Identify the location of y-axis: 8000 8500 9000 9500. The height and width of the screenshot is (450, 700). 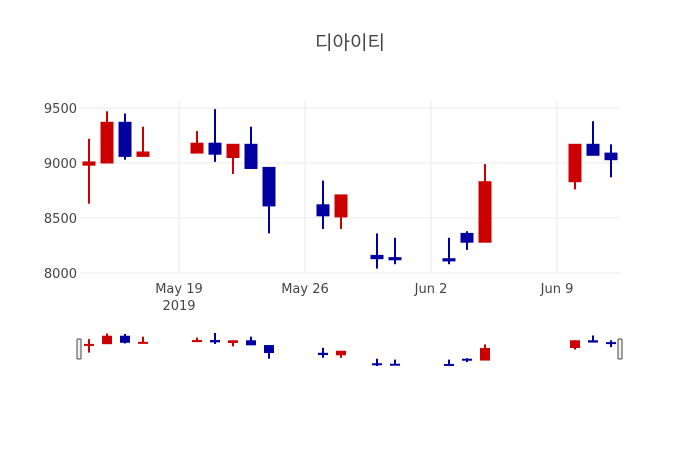
(60, 192).